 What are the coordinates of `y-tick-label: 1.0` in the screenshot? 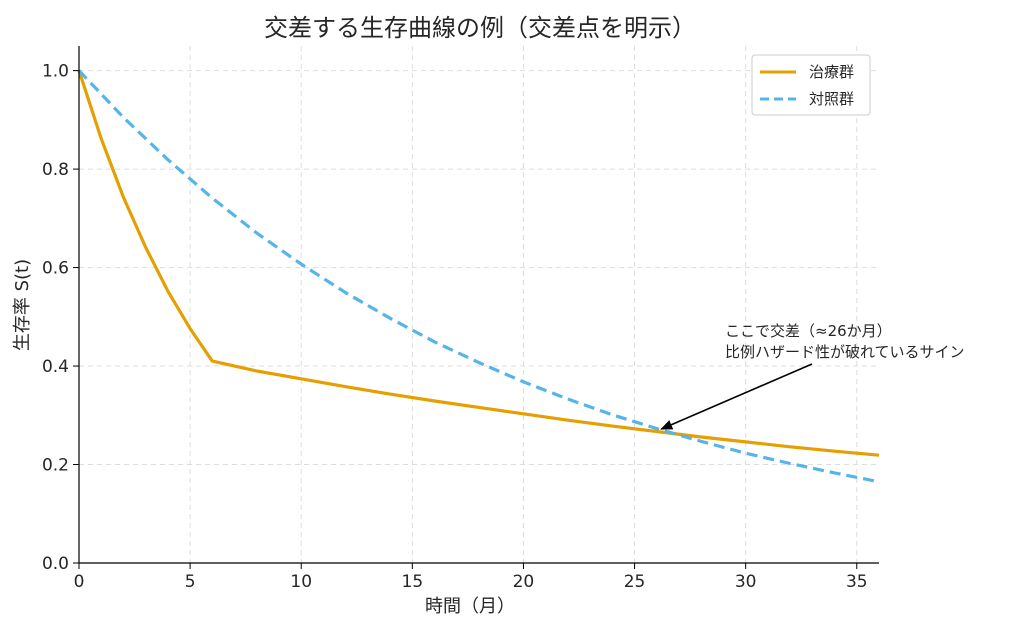 It's located at (55, 72).